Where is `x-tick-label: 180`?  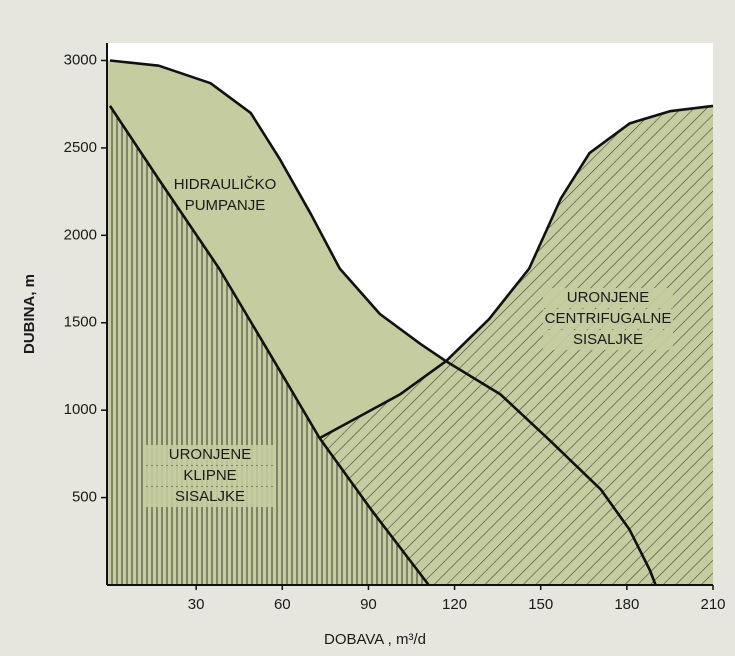
x-tick-label: 180 is located at coordinates (626, 604).